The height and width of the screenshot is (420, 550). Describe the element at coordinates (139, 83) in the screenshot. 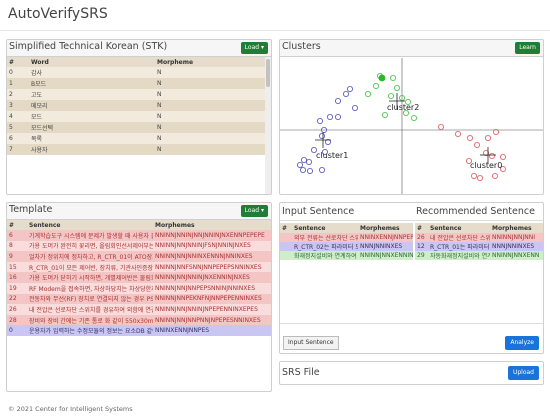

I see `table-row: 1 B모드 N` at that location.